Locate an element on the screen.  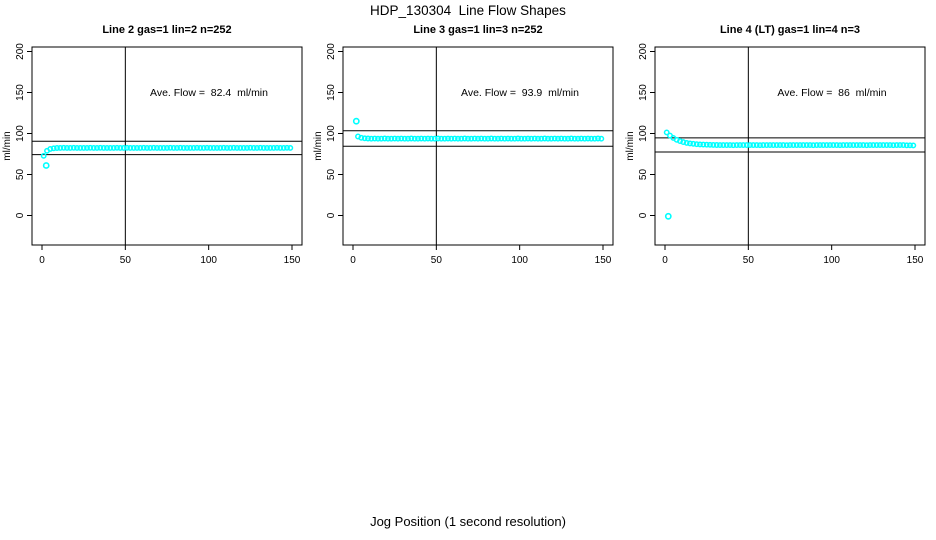
panel1-title: Line 2 gas=1 lin=2 n=252 is located at coordinates (167, 30).